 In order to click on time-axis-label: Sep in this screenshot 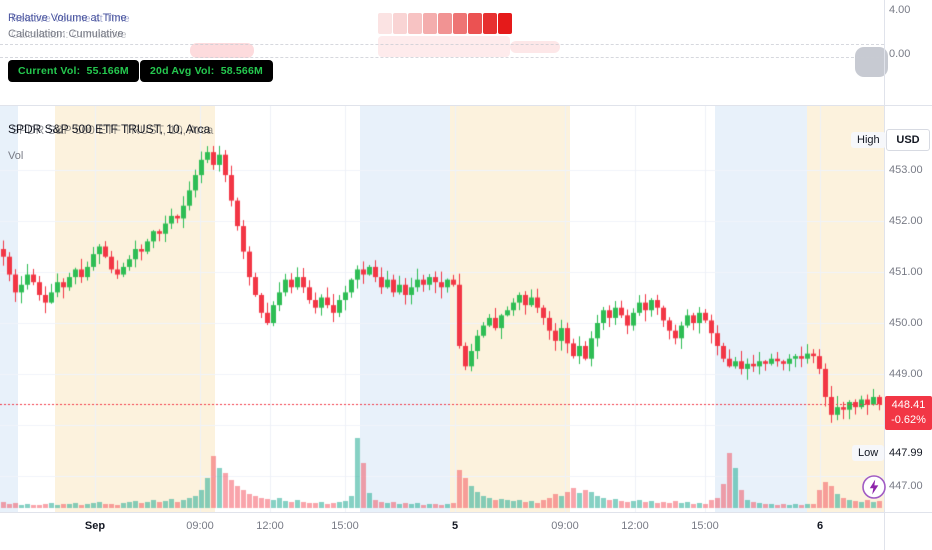, I will do `click(95, 526)`.